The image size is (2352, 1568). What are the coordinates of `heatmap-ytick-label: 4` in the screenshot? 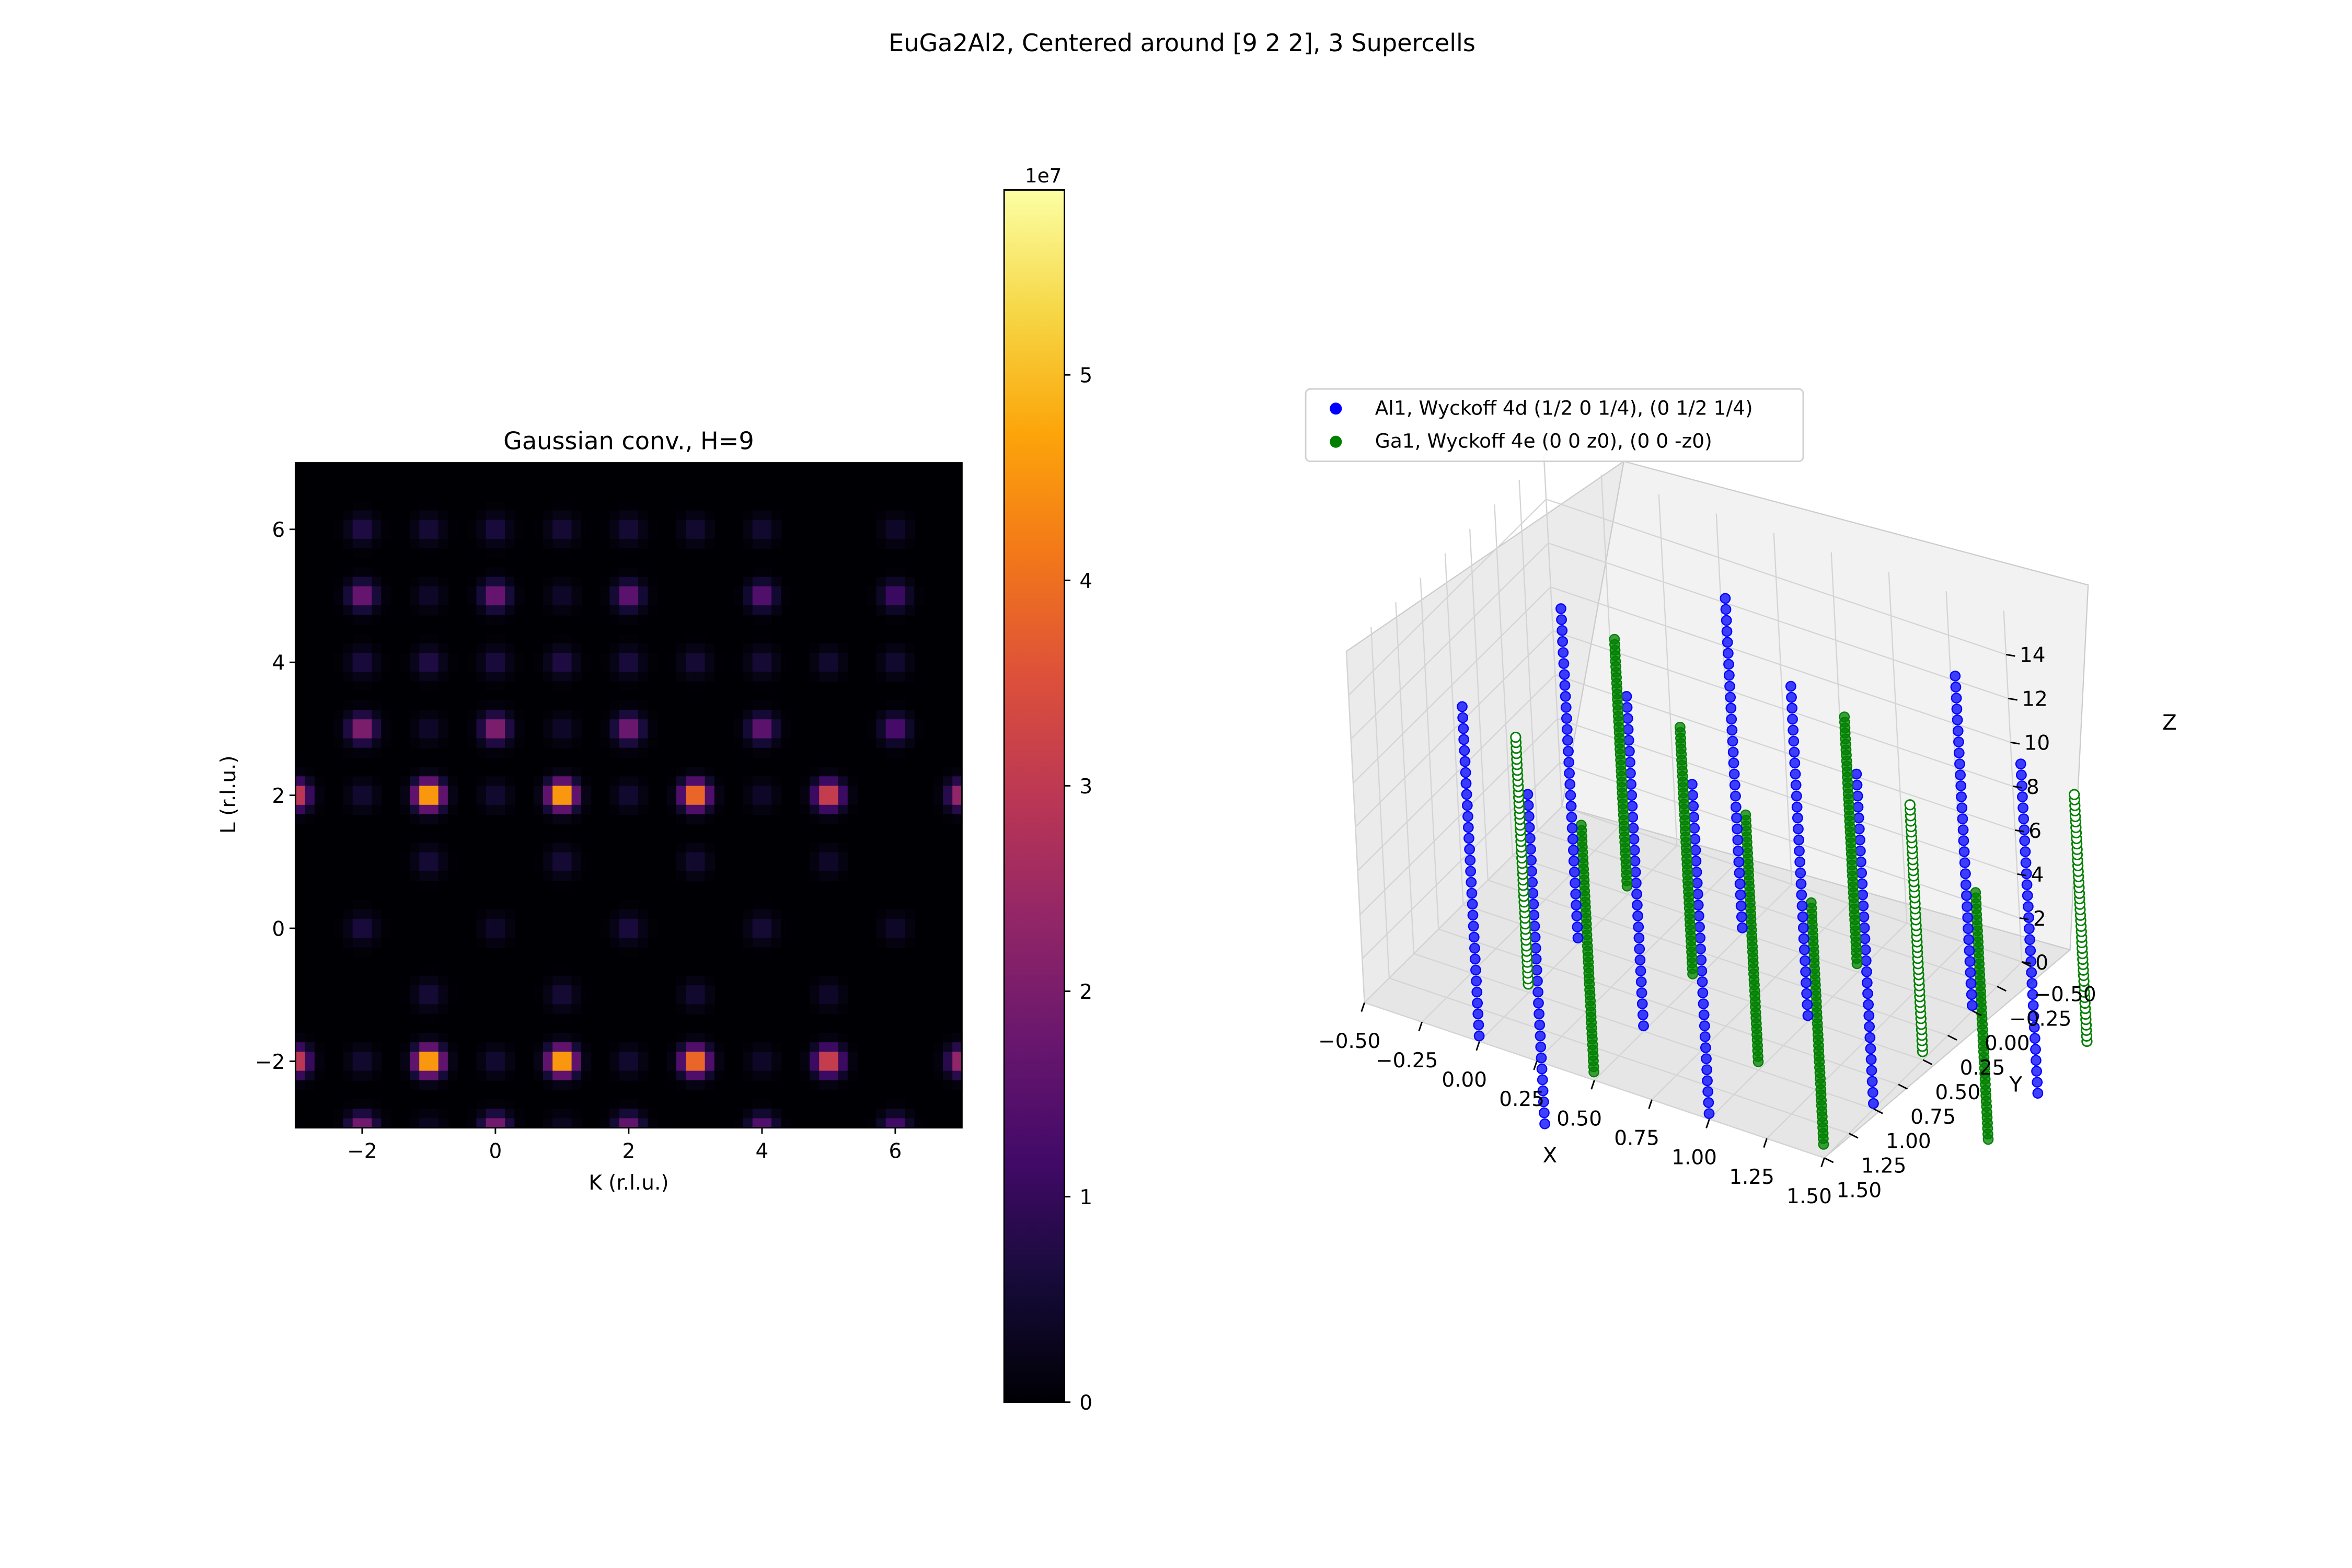 It's located at (278, 663).